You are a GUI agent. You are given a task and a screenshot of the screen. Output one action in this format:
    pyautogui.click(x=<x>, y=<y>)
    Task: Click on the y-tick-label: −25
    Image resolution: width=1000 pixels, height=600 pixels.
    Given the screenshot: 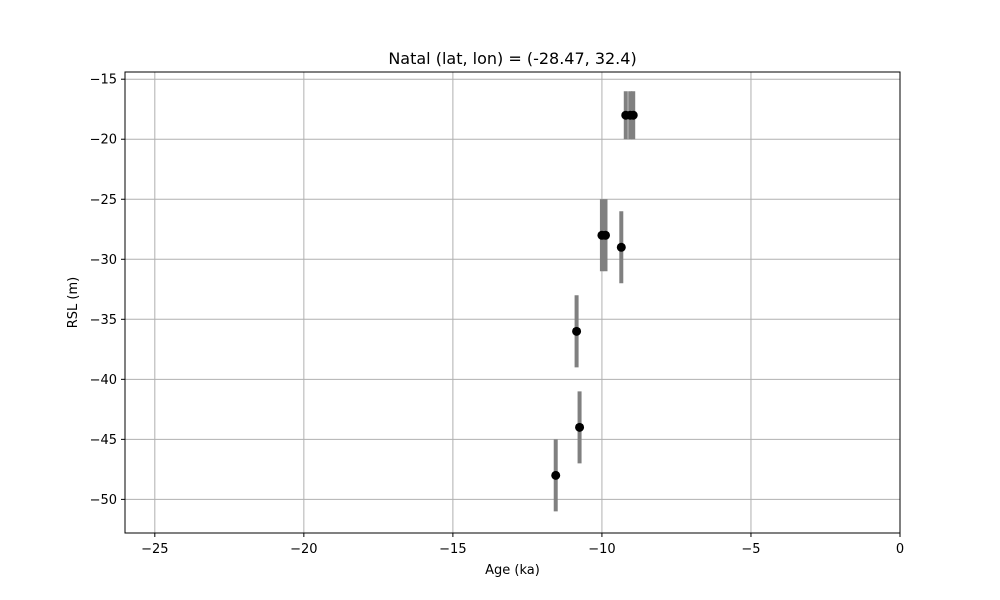 What is the action you would take?
    pyautogui.click(x=103, y=200)
    